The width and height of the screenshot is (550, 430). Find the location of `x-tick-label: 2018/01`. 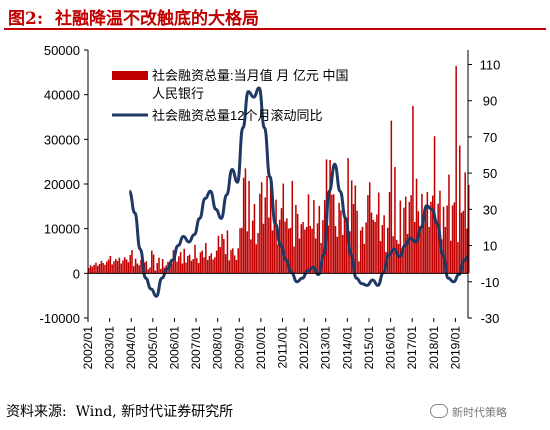

x-tick-label: 2018/01 is located at coordinates (434, 348).